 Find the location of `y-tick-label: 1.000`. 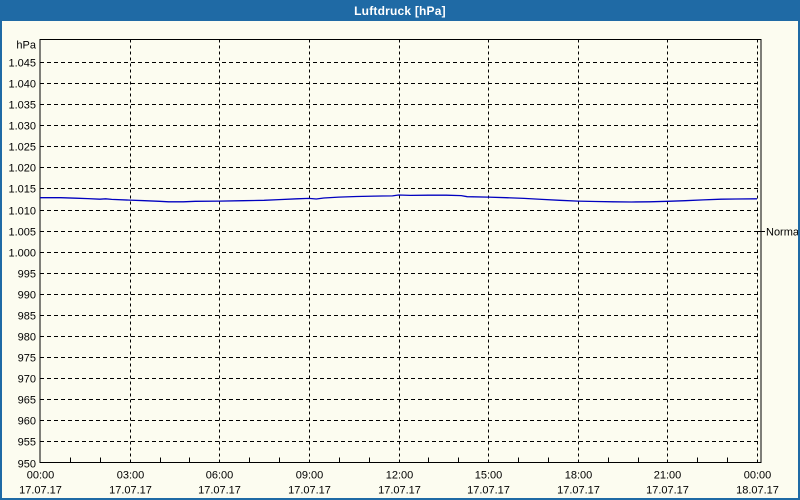

y-tick-label: 1.000 is located at coordinates (22, 254).